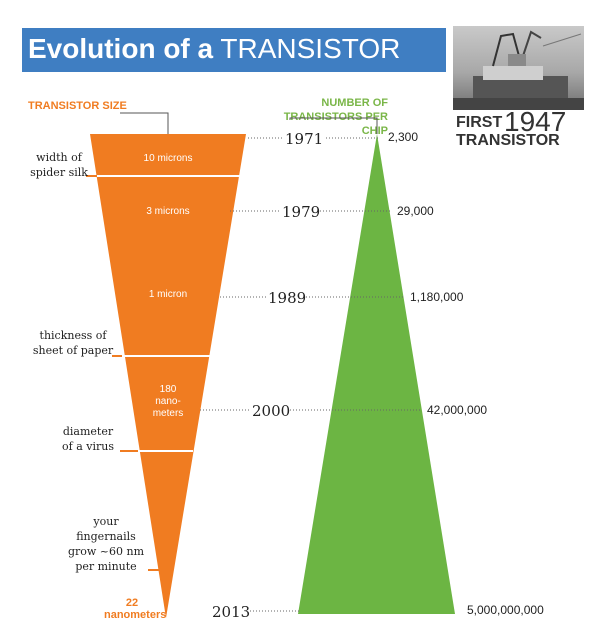  What do you see at coordinates (168, 401) in the screenshot?
I see `size-180-nanometers: 180 nano- meters` at bounding box center [168, 401].